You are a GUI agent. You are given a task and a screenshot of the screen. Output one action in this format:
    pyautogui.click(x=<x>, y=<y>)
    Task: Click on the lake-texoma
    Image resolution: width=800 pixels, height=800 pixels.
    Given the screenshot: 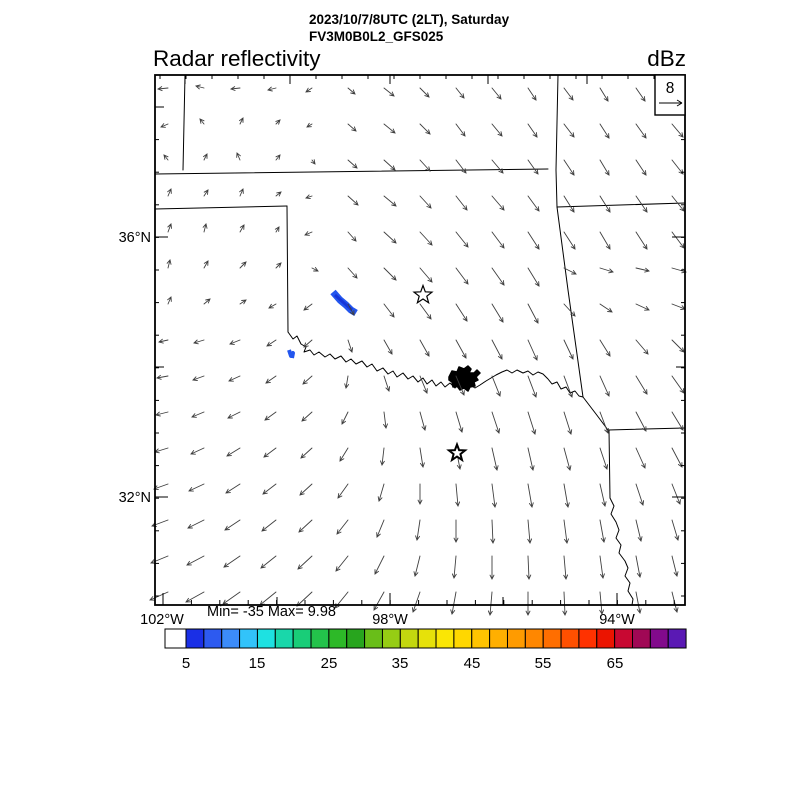 What is the action you would take?
    pyautogui.click(x=464, y=378)
    